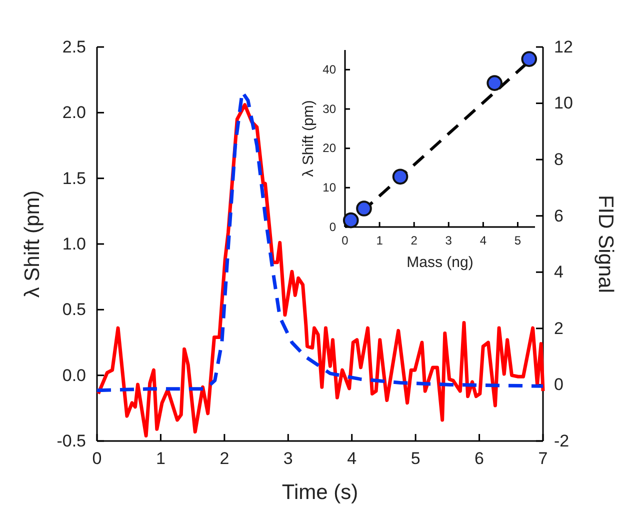 The image size is (619, 523). I want to click on y-tick-label: 1.5, so click(74, 178).